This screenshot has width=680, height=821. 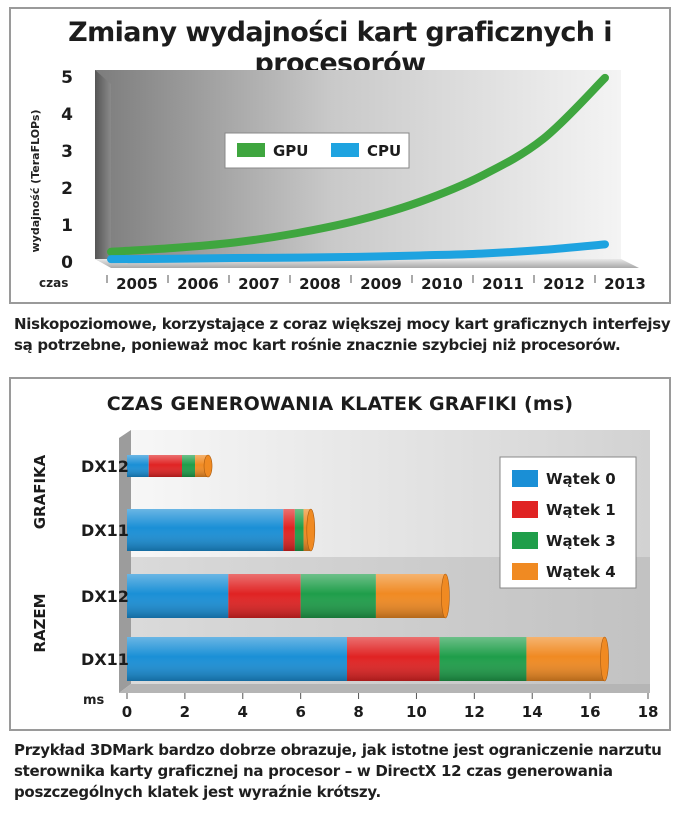 What do you see at coordinates (625, 284) in the screenshot?
I see `x-tick-label: 2013` at bounding box center [625, 284].